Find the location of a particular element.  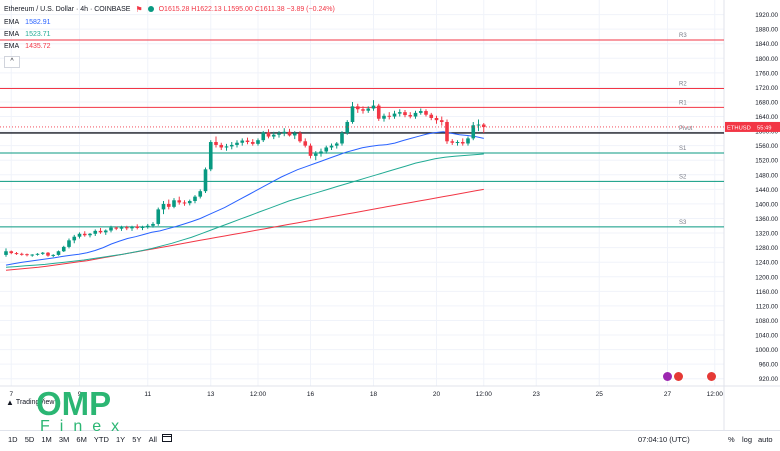

timeframe-1y: 1Y is located at coordinates (121, 439).